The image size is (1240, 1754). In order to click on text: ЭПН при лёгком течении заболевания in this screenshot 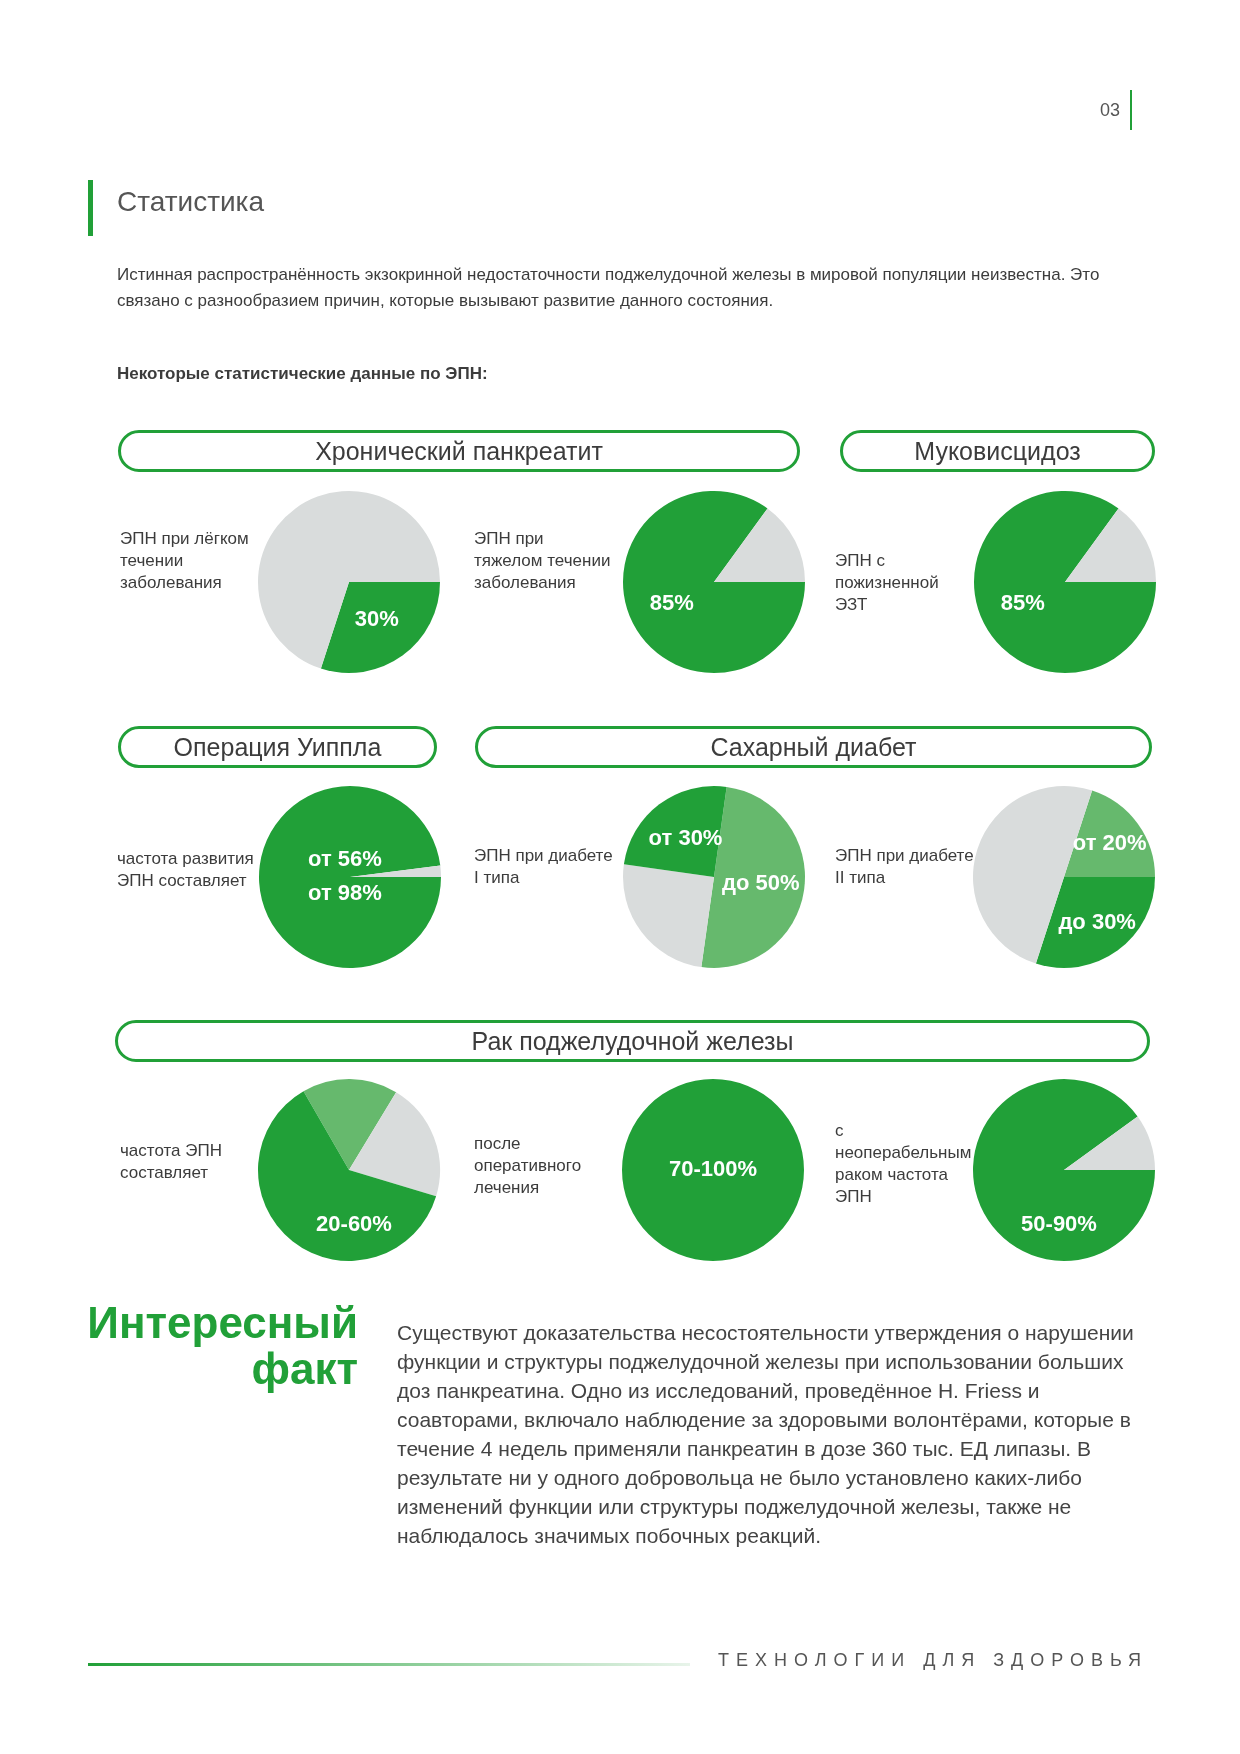, I will do `click(185, 561)`.